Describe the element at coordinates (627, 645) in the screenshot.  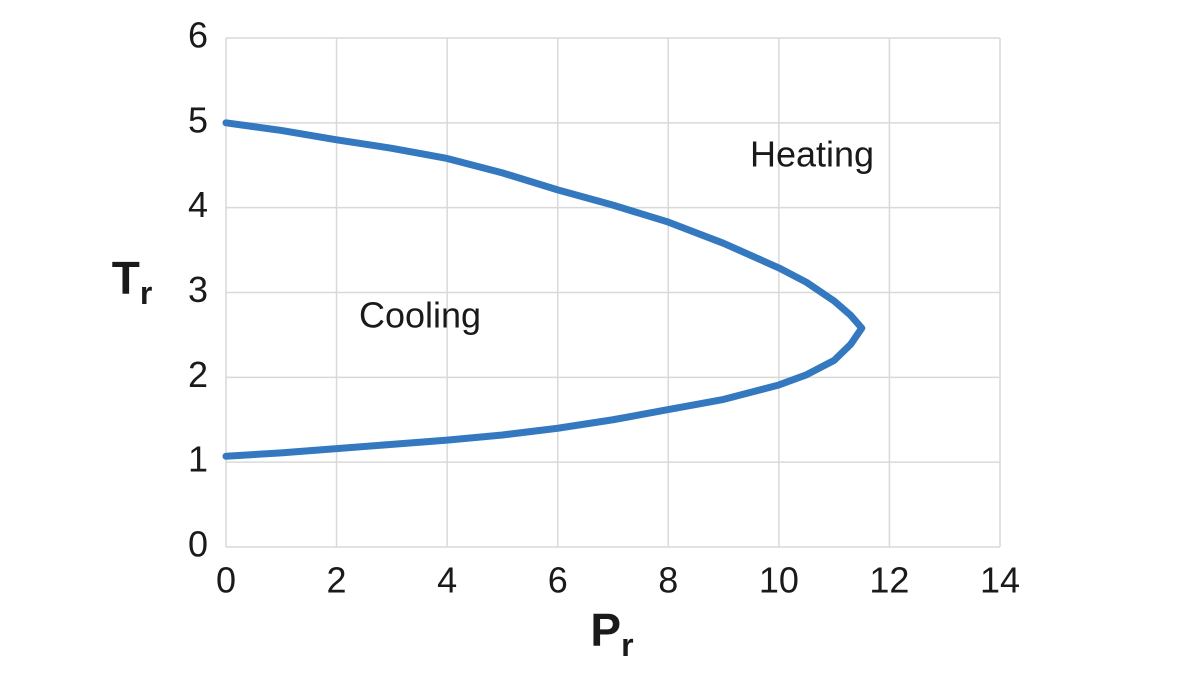
I see `x-axis-label-sub: r` at that location.